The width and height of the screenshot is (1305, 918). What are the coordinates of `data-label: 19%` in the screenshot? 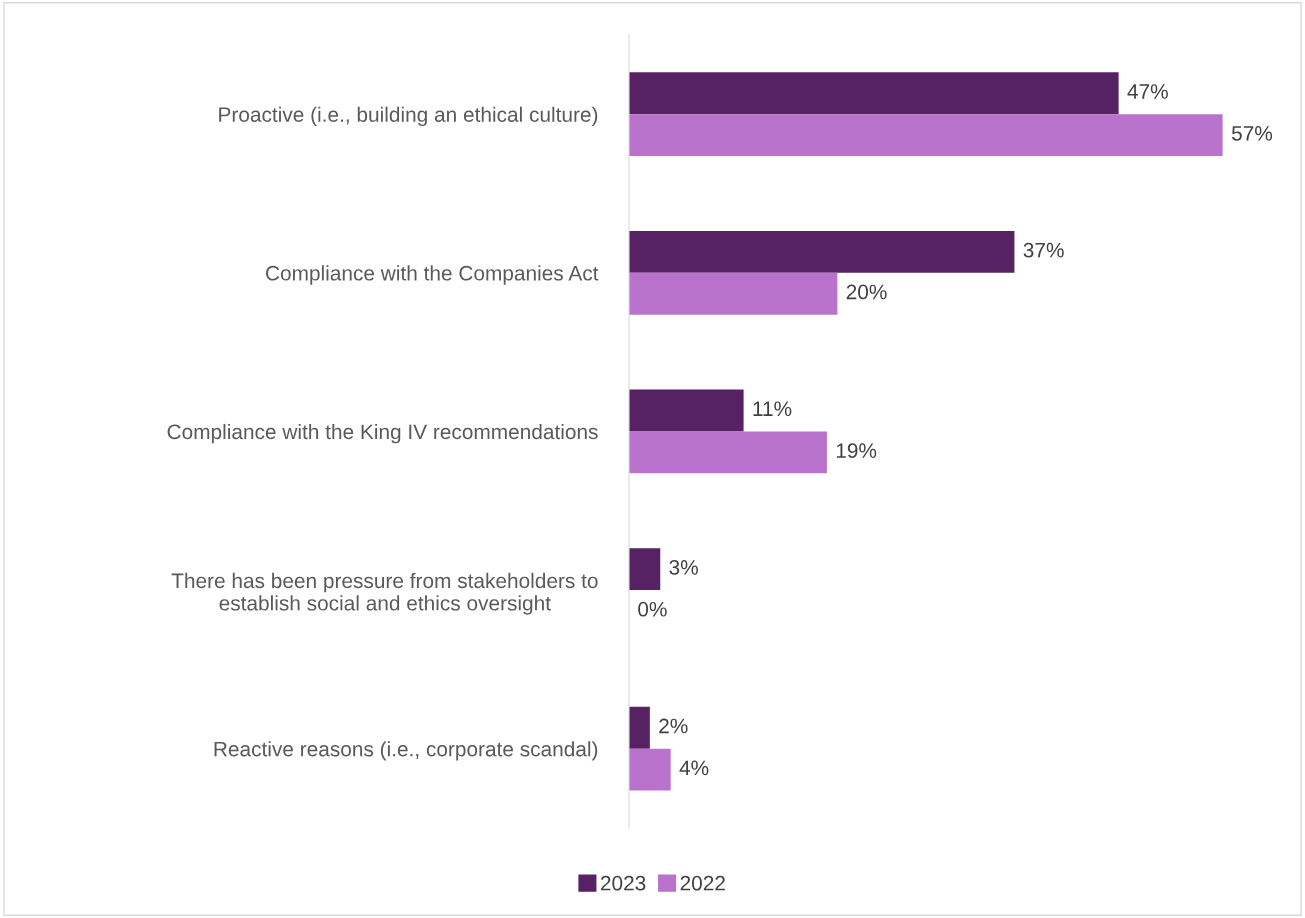 It's located at (856, 450).